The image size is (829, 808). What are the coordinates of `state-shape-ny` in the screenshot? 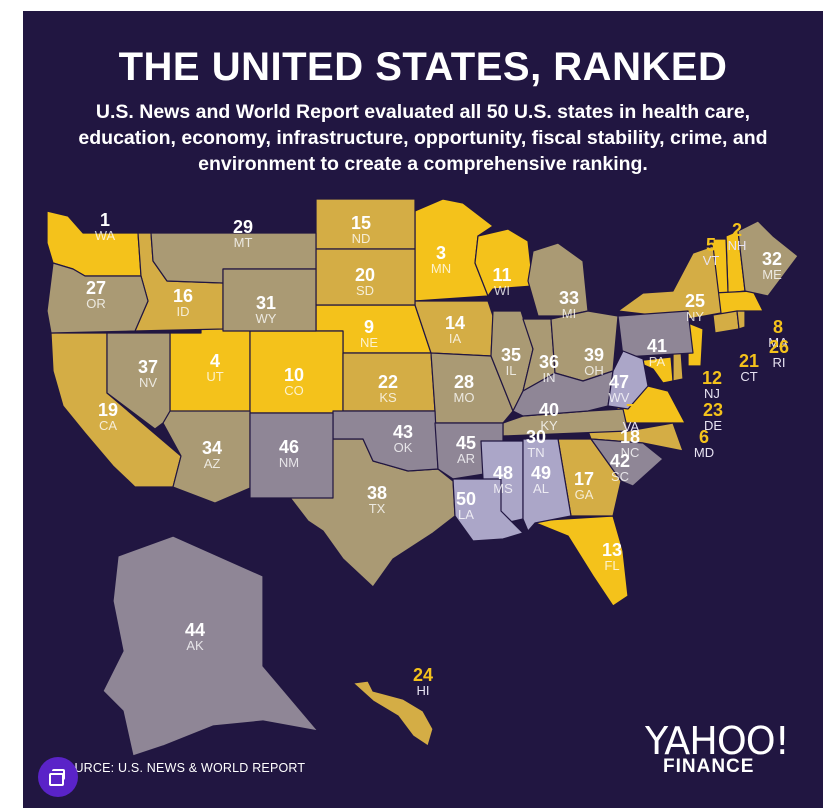 It's located at (669, 282).